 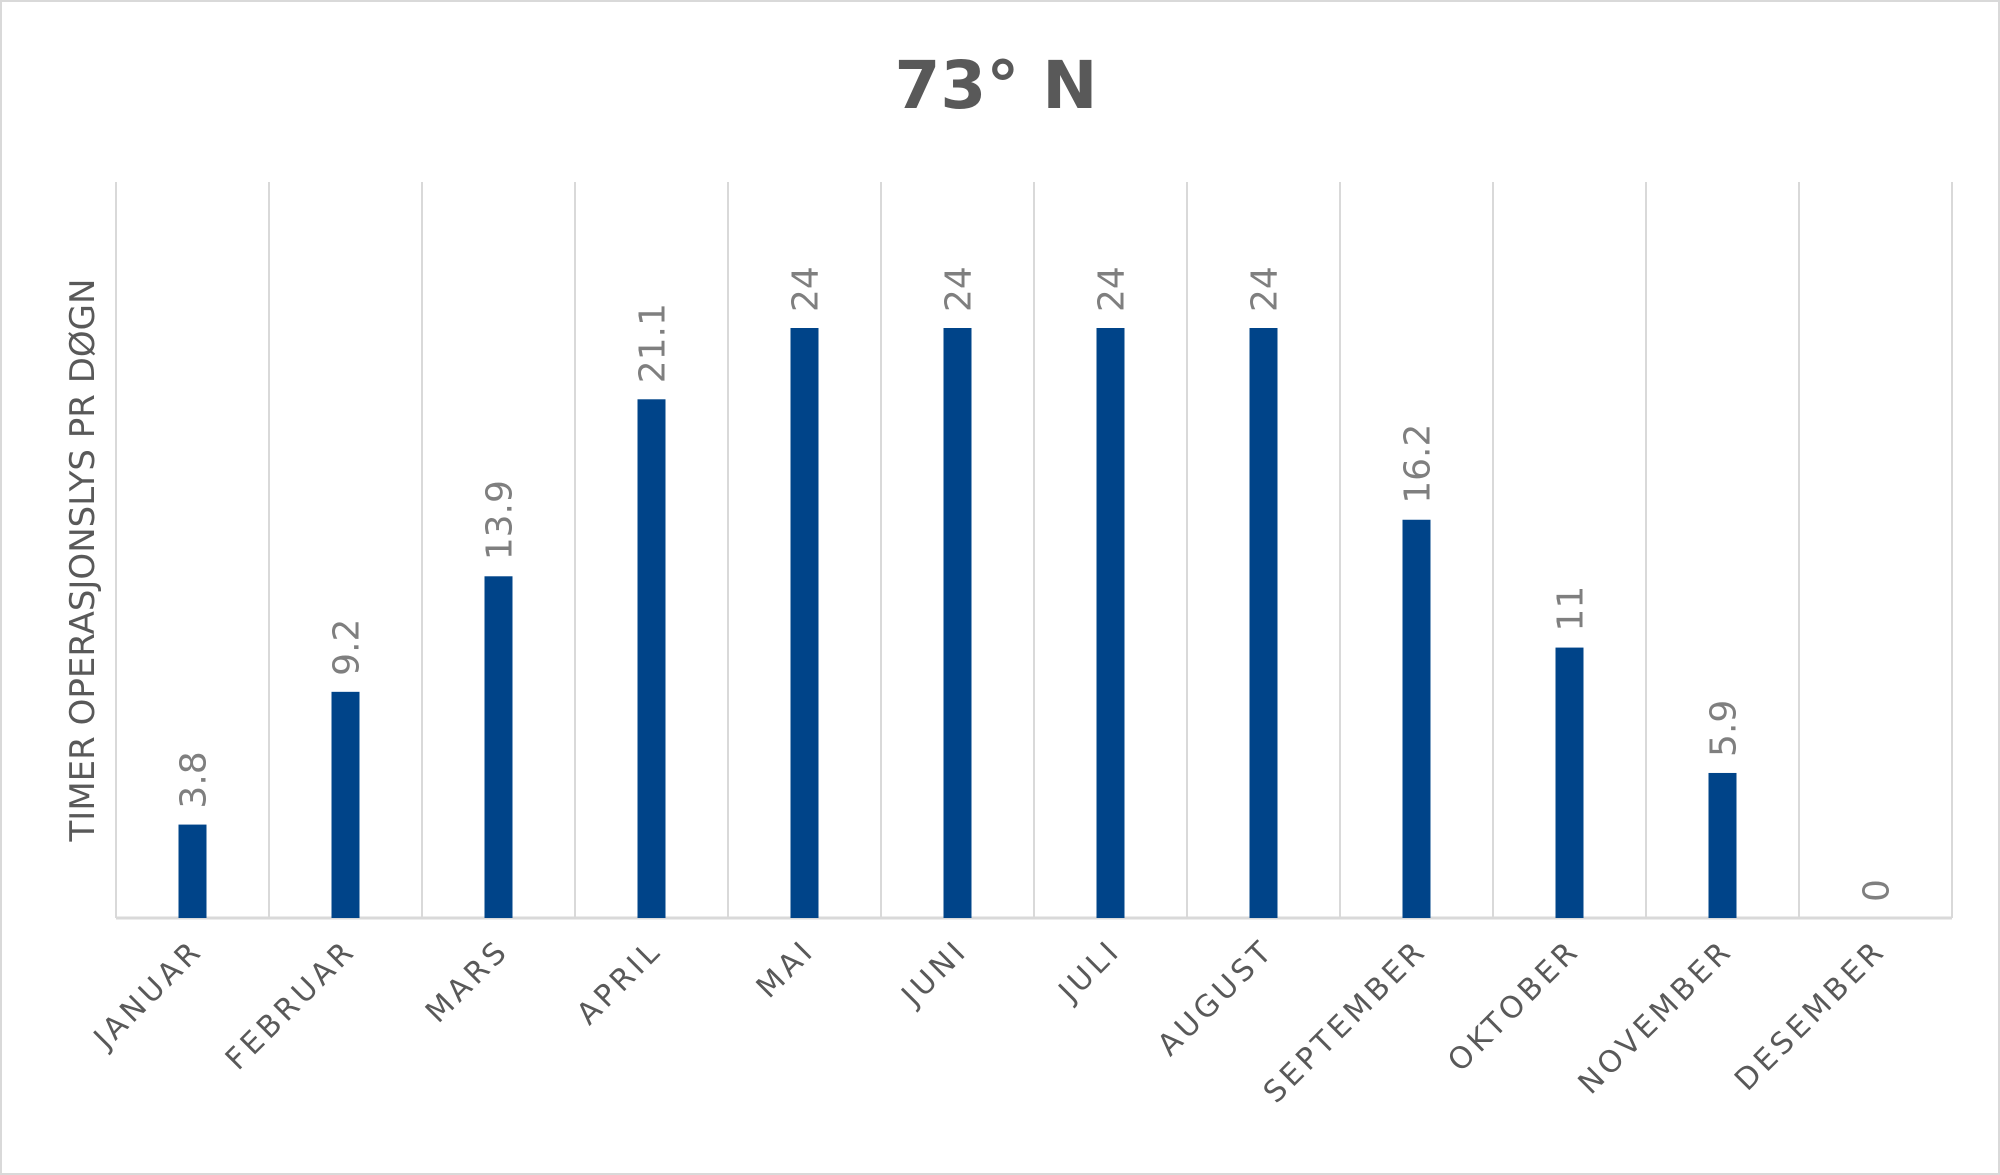 I want to click on bar-januar, so click(x=192, y=871).